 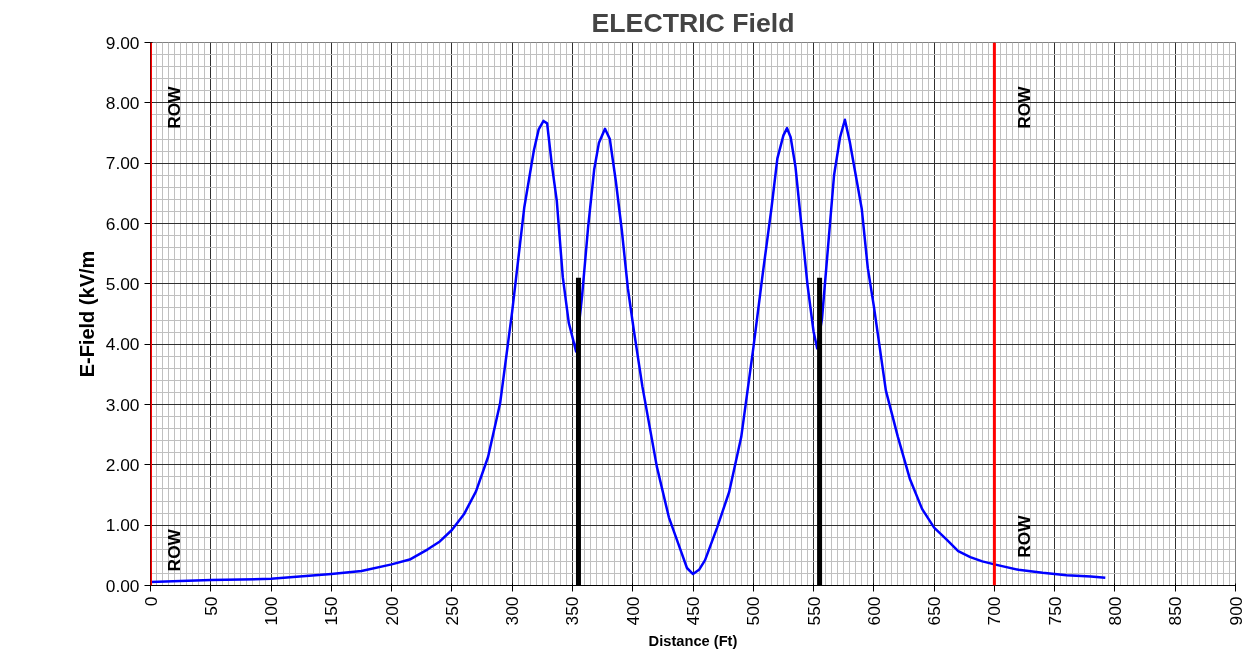 What do you see at coordinates (122, 464) in the screenshot?
I see `y-tick-label: 2.00` at bounding box center [122, 464].